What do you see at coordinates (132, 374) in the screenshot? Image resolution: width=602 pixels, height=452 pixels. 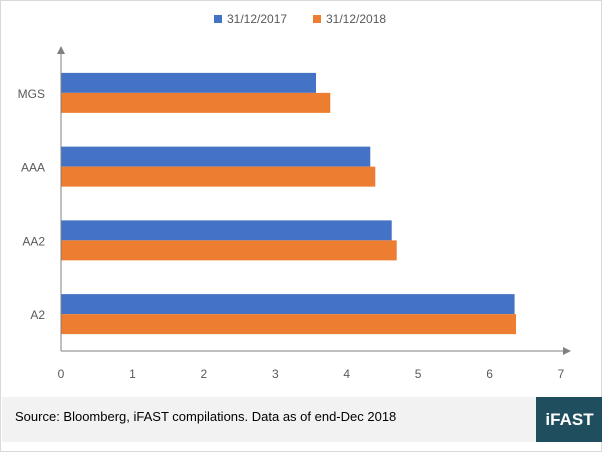 I see `x-tick-label: 1` at bounding box center [132, 374].